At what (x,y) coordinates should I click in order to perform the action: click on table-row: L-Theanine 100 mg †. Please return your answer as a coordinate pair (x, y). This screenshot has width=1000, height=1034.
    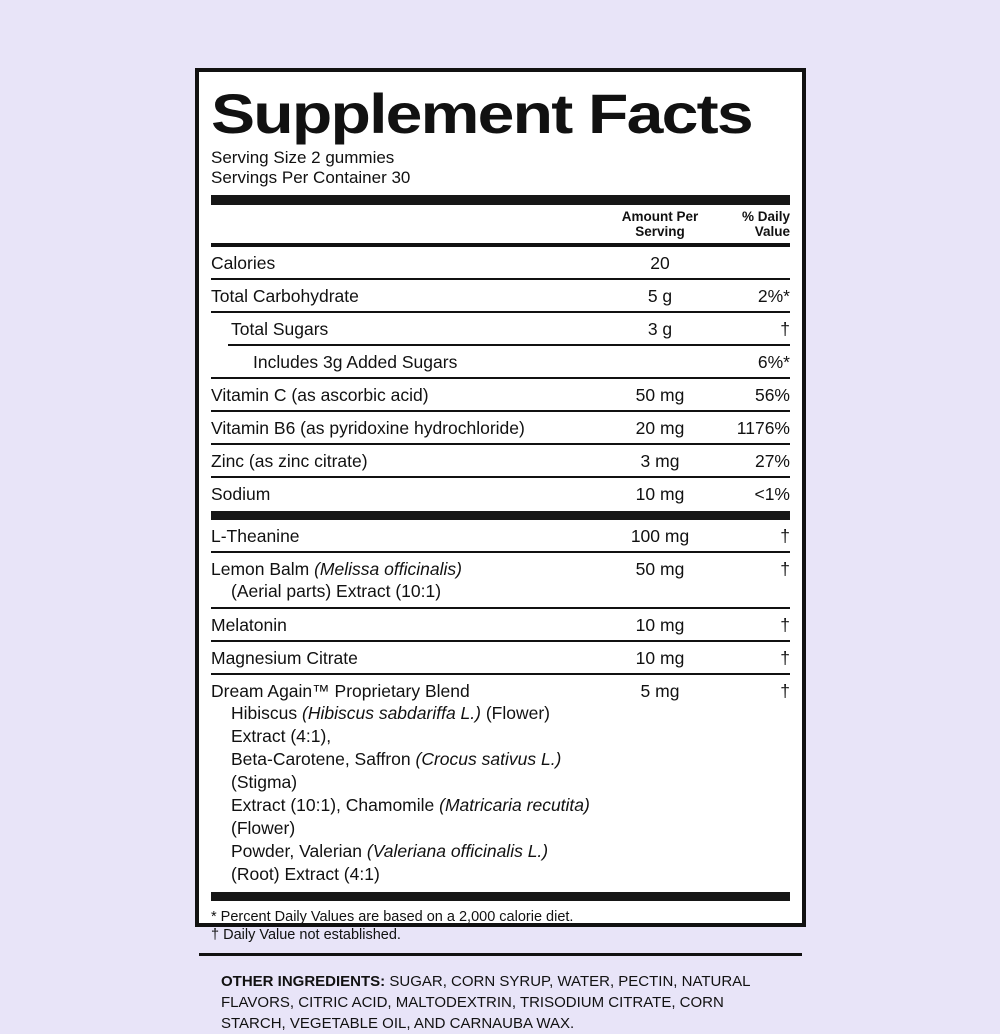
    Looking at the image, I should click on (500, 535).